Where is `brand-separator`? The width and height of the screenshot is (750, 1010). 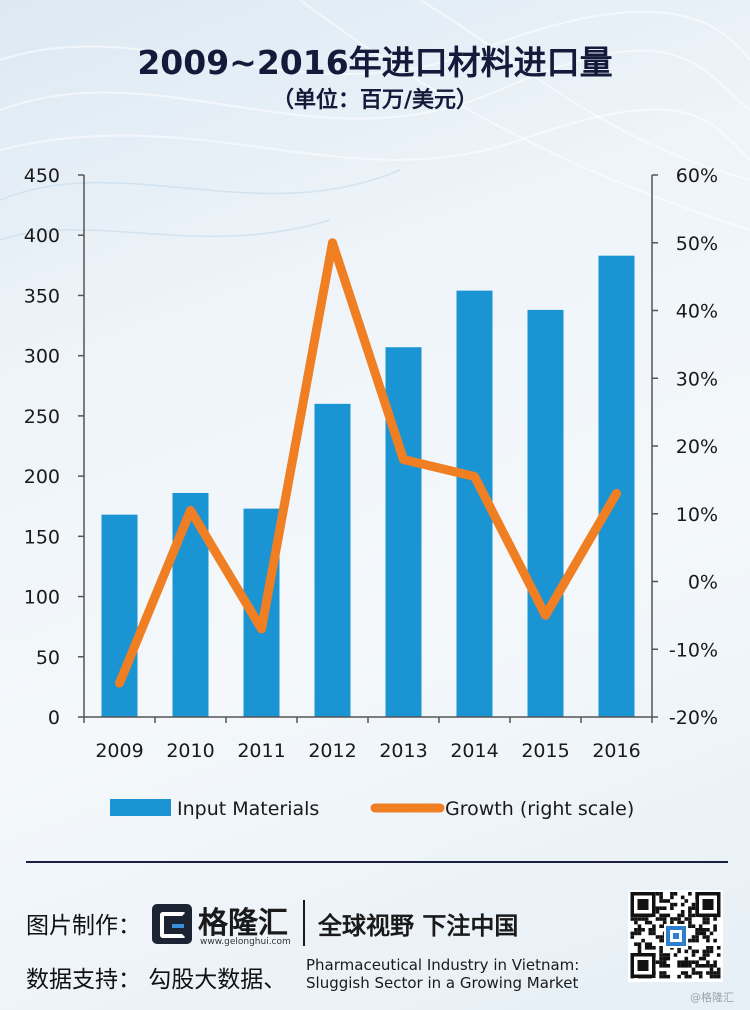 brand-separator is located at coordinates (304, 923).